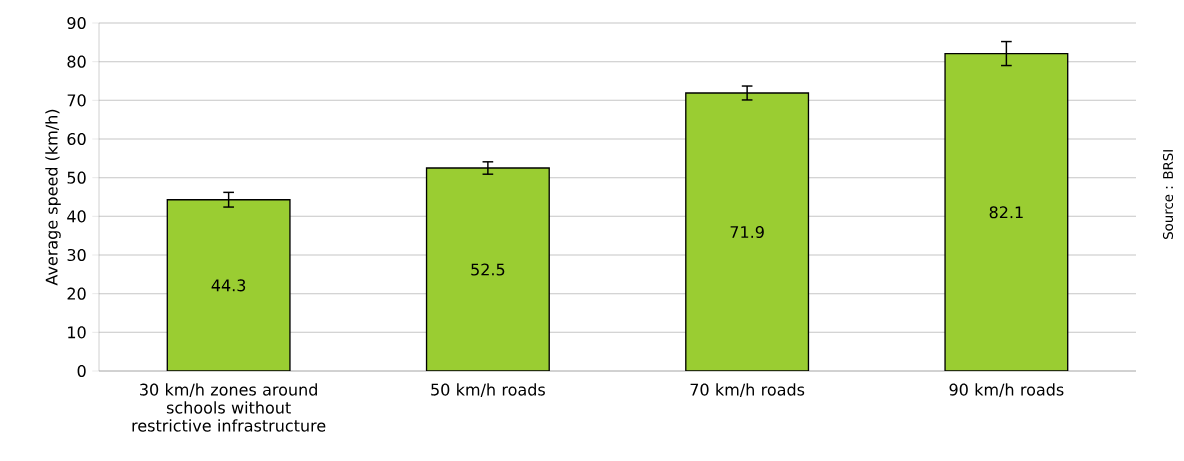  I want to click on y-tick-label: 60, so click(76, 139).